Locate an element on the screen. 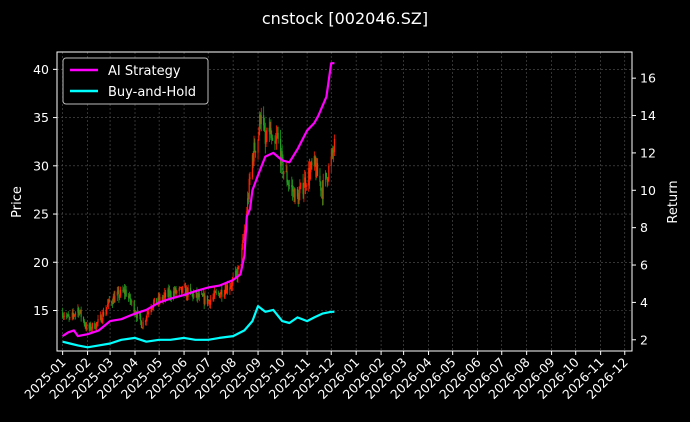  y-left-tick-label: 25 is located at coordinates (41, 214).